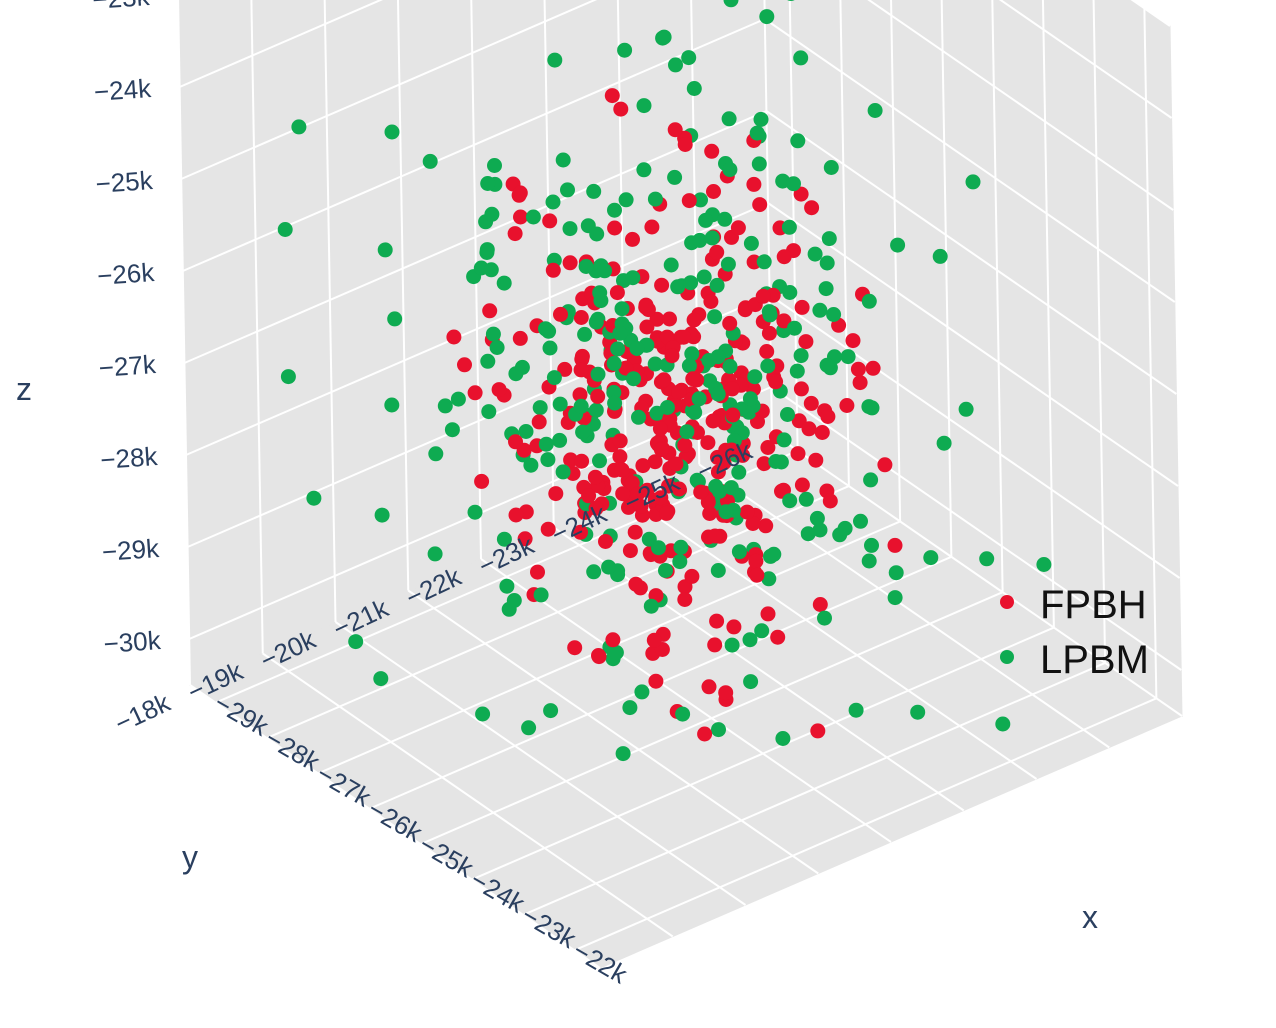 The width and height of the screenshot is (1276, 1028). Describe the element at coordinates (1073, 605) in the screenshot. I see `legend-item-fpbh: FPBH` at that location.